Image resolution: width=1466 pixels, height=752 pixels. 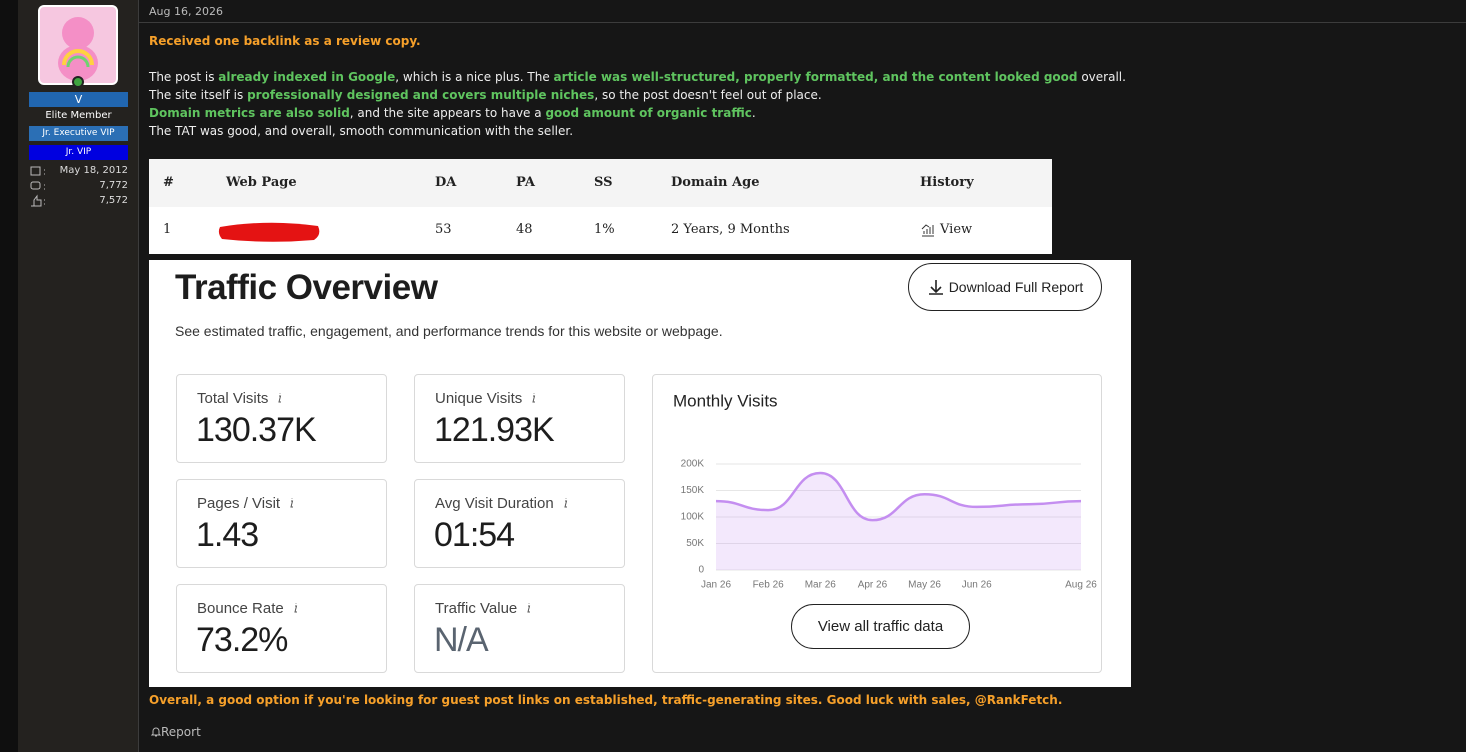 I want to click on metric-value: N/A, so click(x=461, y=640).